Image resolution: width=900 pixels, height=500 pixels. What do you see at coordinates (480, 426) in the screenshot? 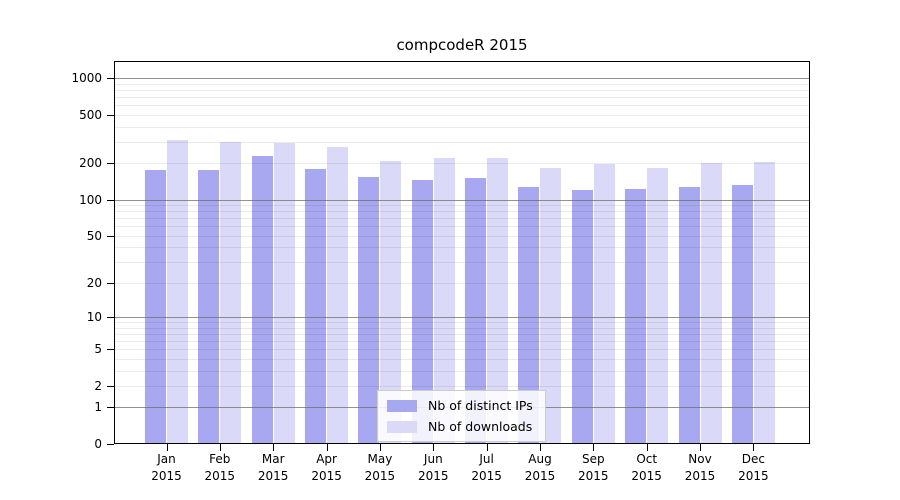
I see `legend-label-downloads: Nb of downloads` at bounding box center [480, 426].